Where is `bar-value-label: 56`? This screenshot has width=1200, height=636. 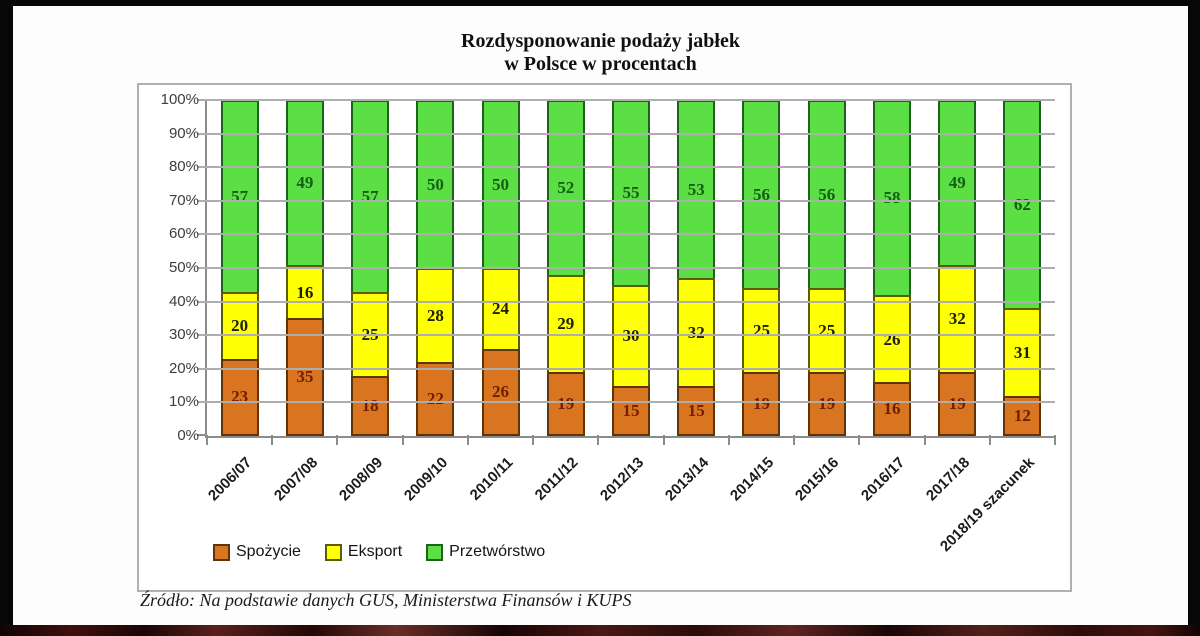 bar-value-label: 56 is located at coordinates (827, 195).